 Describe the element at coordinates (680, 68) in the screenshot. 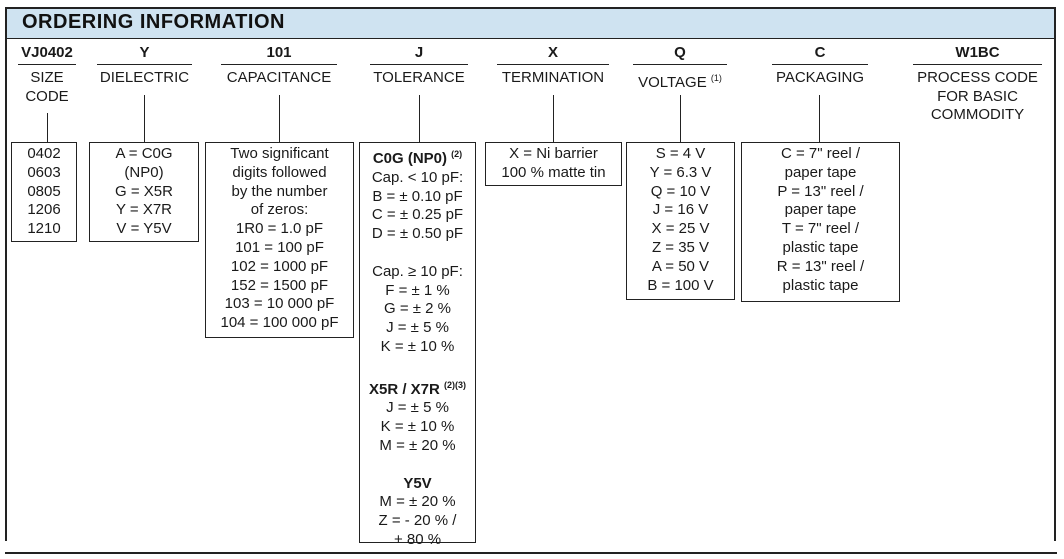

I see `column-voltage: Q VOLTAGE (1)` at that location.